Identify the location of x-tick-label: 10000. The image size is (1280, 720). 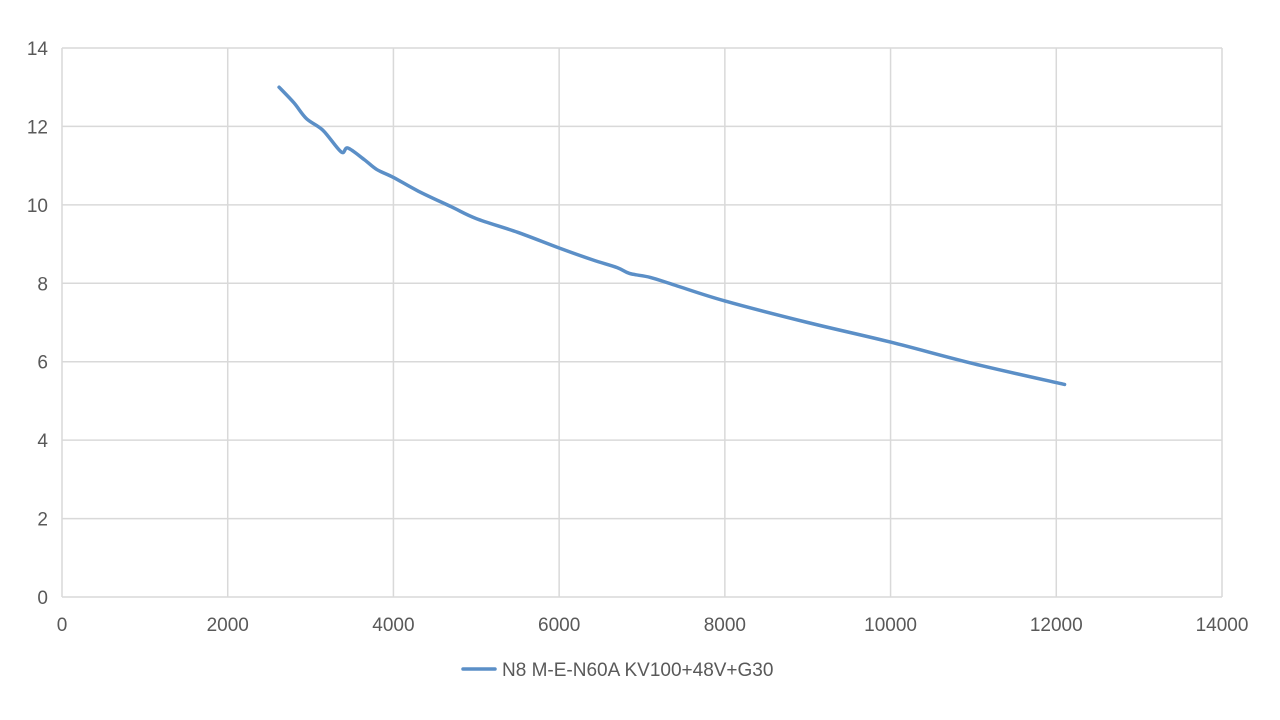
(890, 625).